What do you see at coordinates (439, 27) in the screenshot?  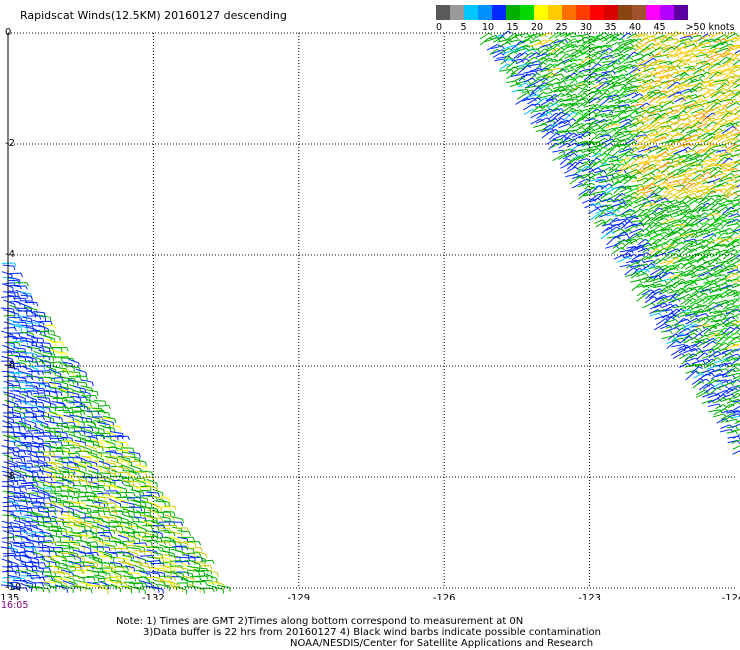 I see `colorbar-label: 0` at bounding box center [439, 27].